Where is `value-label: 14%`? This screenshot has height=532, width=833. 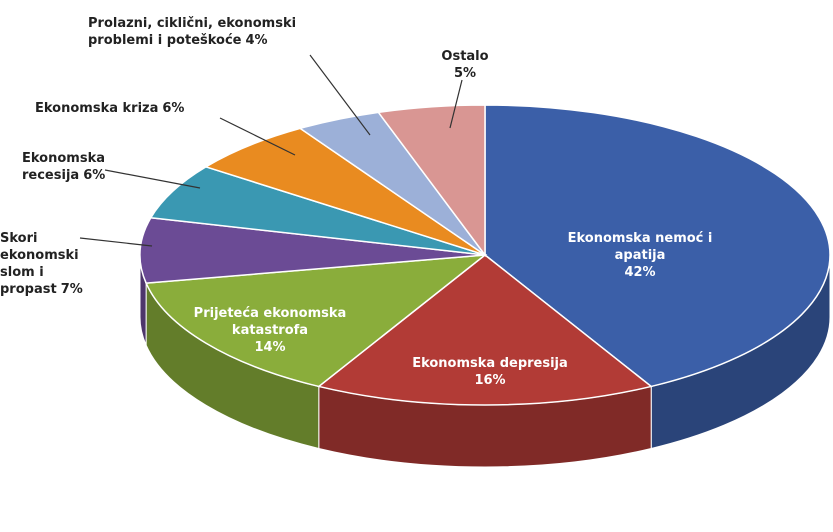
value-label: 14% is located at coordinates (270, 347).